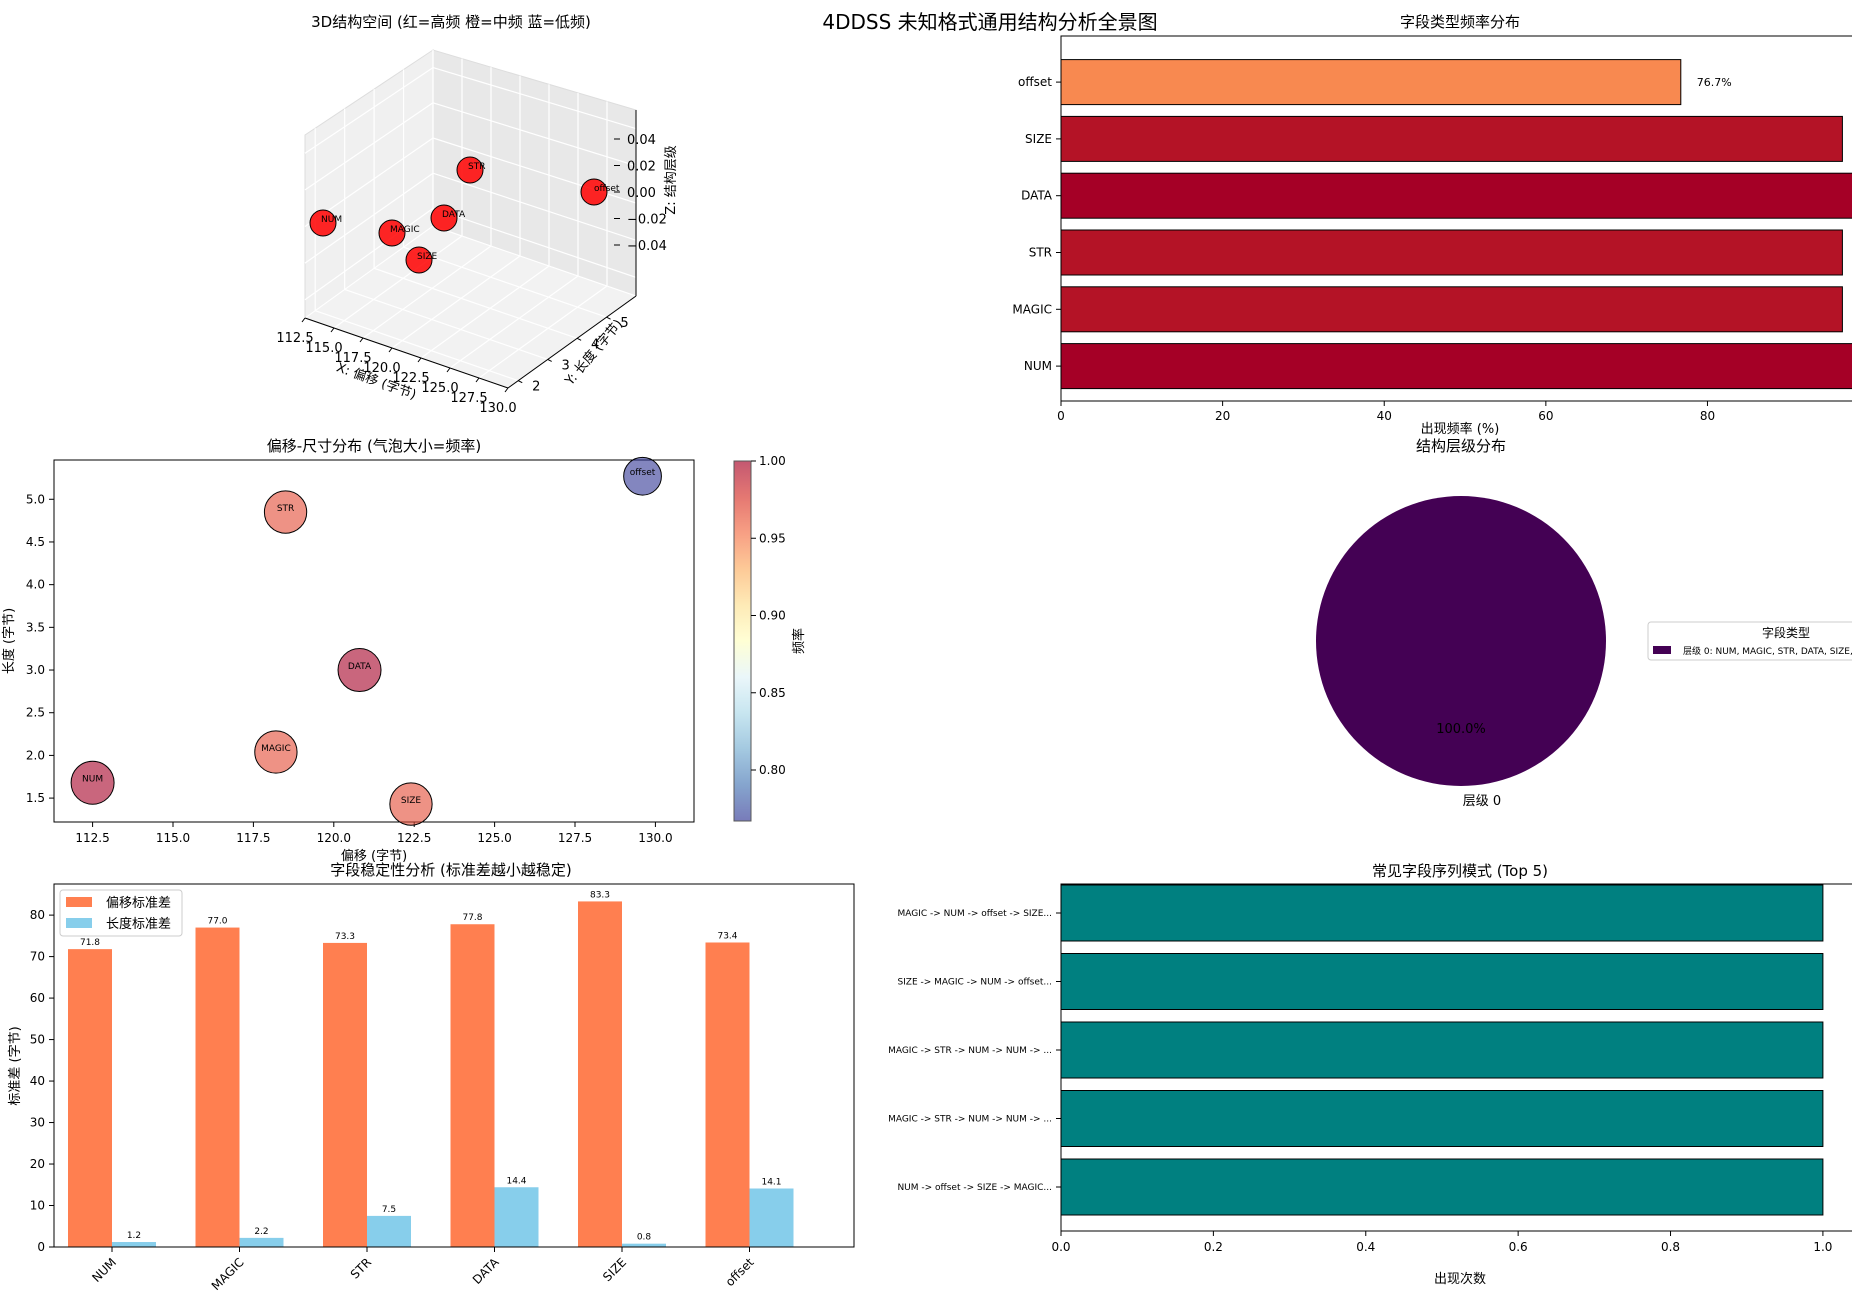 This screenshot has height=1299, width=1852. Describe the element at coordinates (799, 641) in the screenshot. I see `colorbar-label: 频率` at that location.